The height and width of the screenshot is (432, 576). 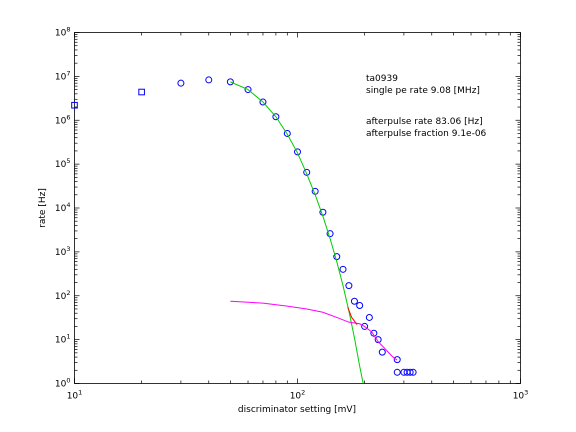 What do you see at coordinates (63, 32) in the screenshot?
I see `y-tick-label: 10⁸` at bounding box center [63, 32].